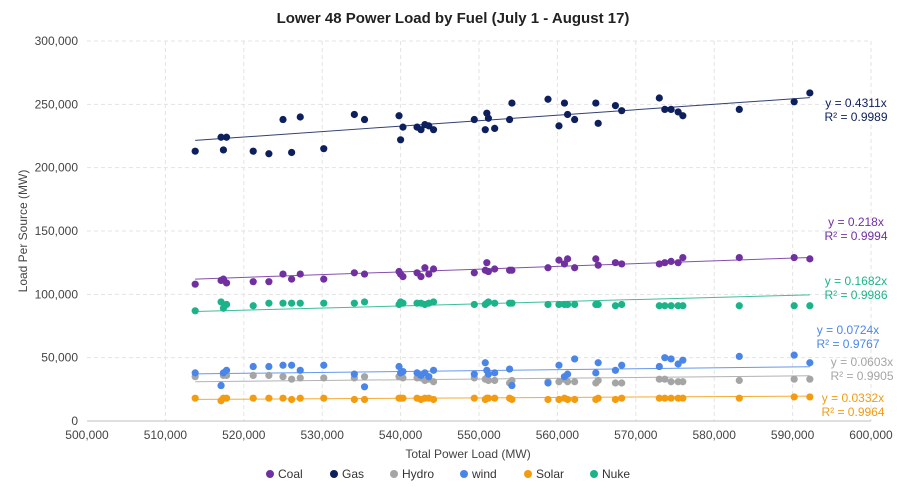 The image size is (907, 495). Describe the element at coordinates (856, 222) in the screenshot. I see `trend-equation-label: y = 0.218x` at that location.